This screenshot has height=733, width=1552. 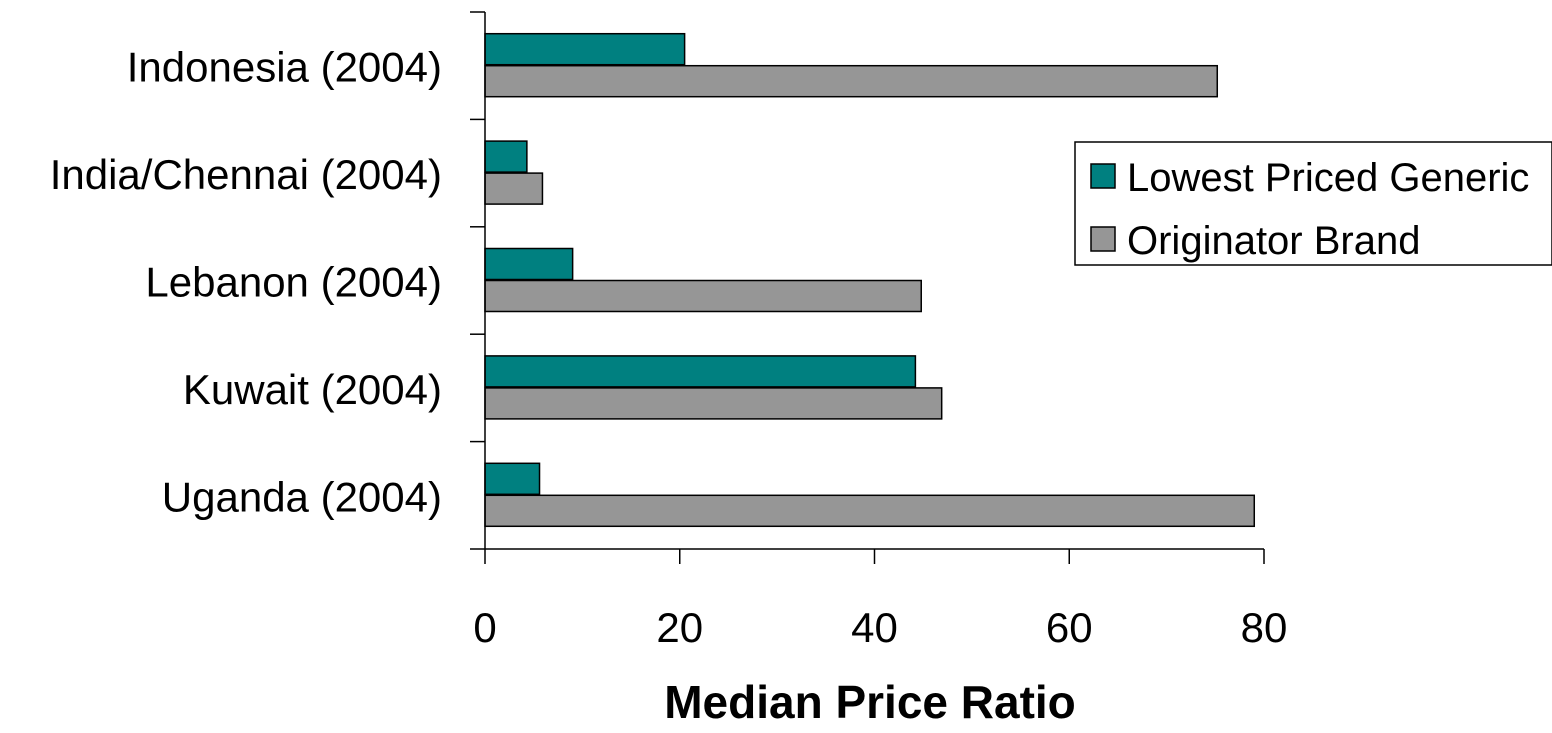 What do you see at coordinates (870, 702) in the screenshot?
I see `x-axis-title: Median Price Ratio` at bounding box center [870, 702].